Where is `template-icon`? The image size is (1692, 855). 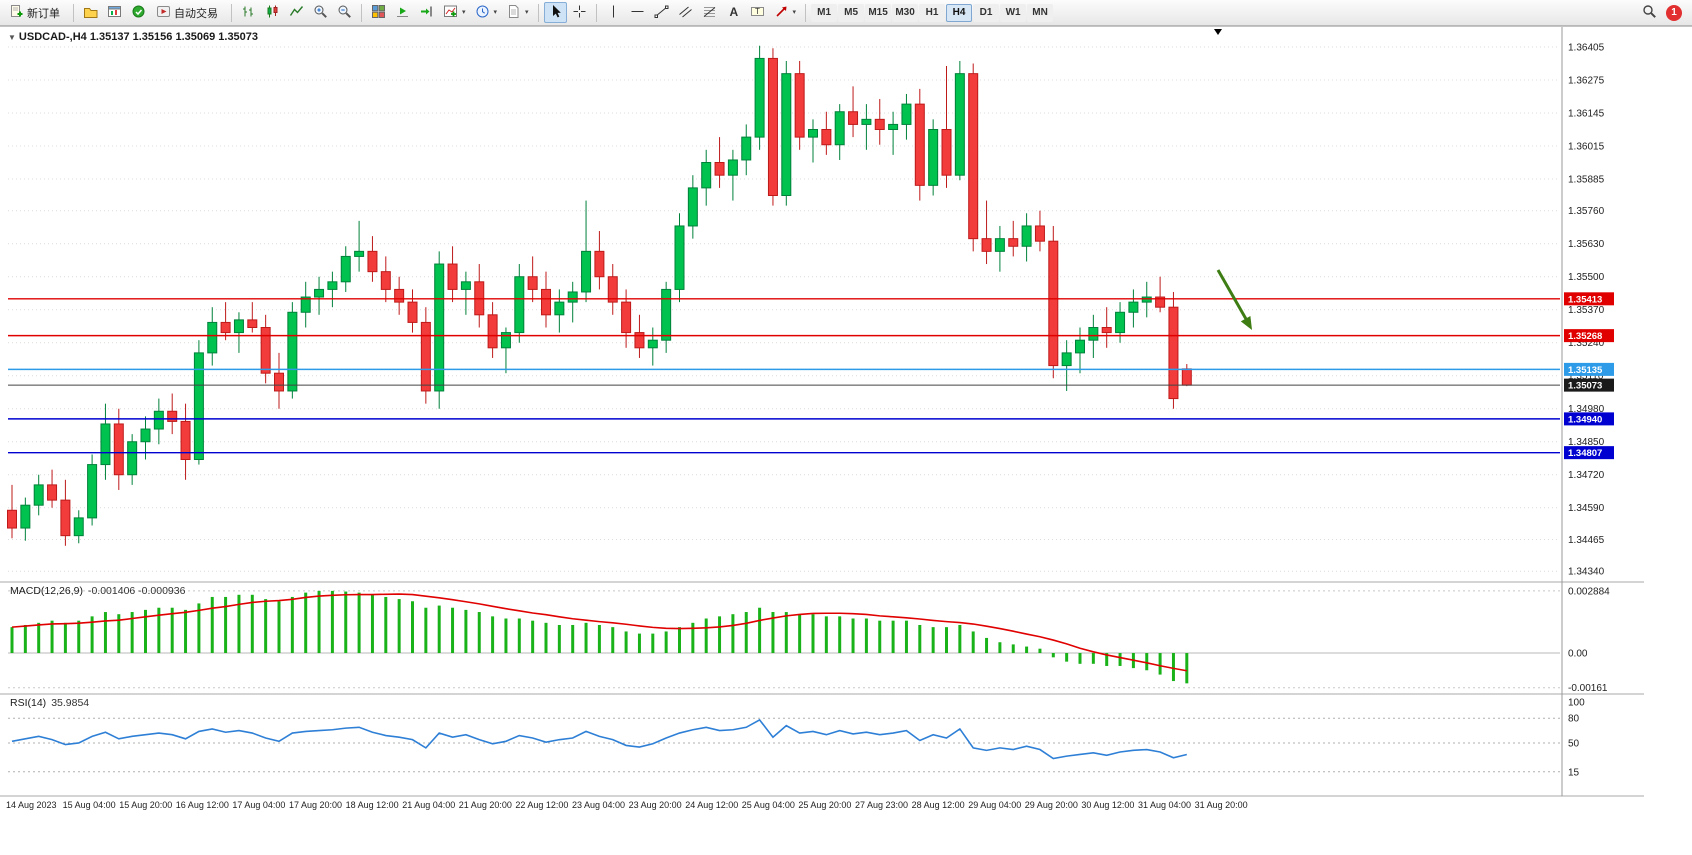
template-icon is located at coordinates (513, 13).